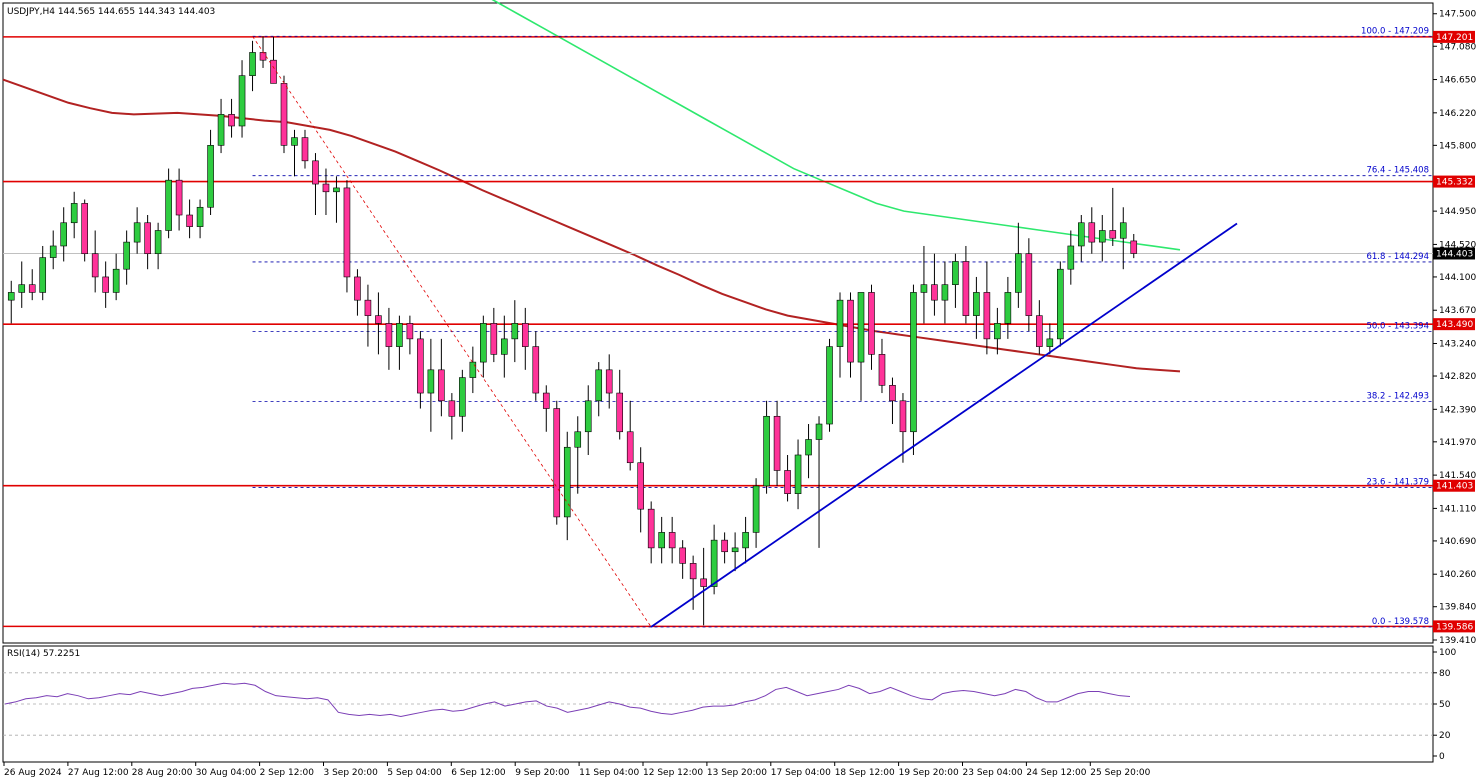 This screenshot has width=1479, height=782. I want to click on time-tick-label: 9 Sep 20:00, so click(542, 773).